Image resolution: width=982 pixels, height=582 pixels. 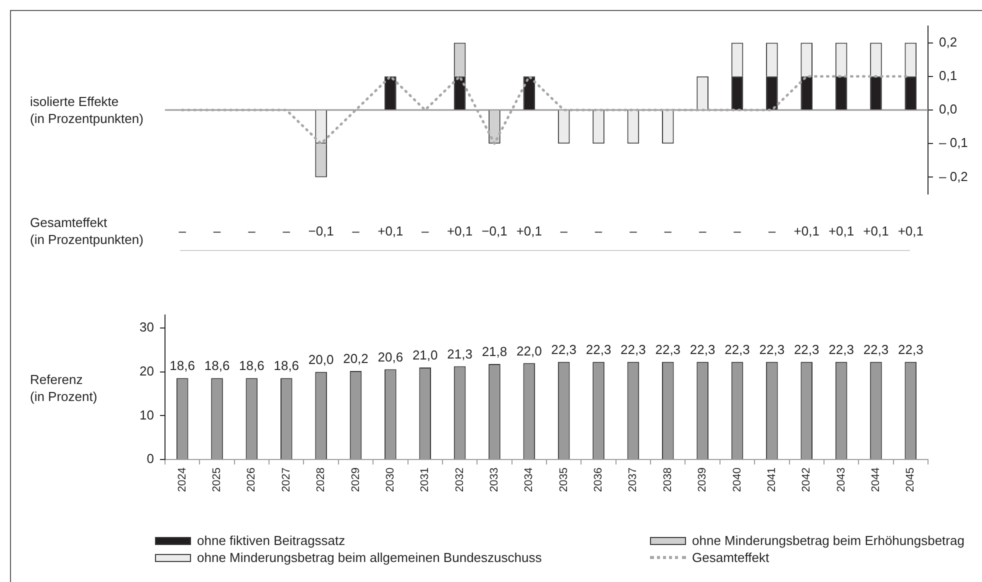 I want to click on x-tick-label: 2035, so click(x=564, y=480).